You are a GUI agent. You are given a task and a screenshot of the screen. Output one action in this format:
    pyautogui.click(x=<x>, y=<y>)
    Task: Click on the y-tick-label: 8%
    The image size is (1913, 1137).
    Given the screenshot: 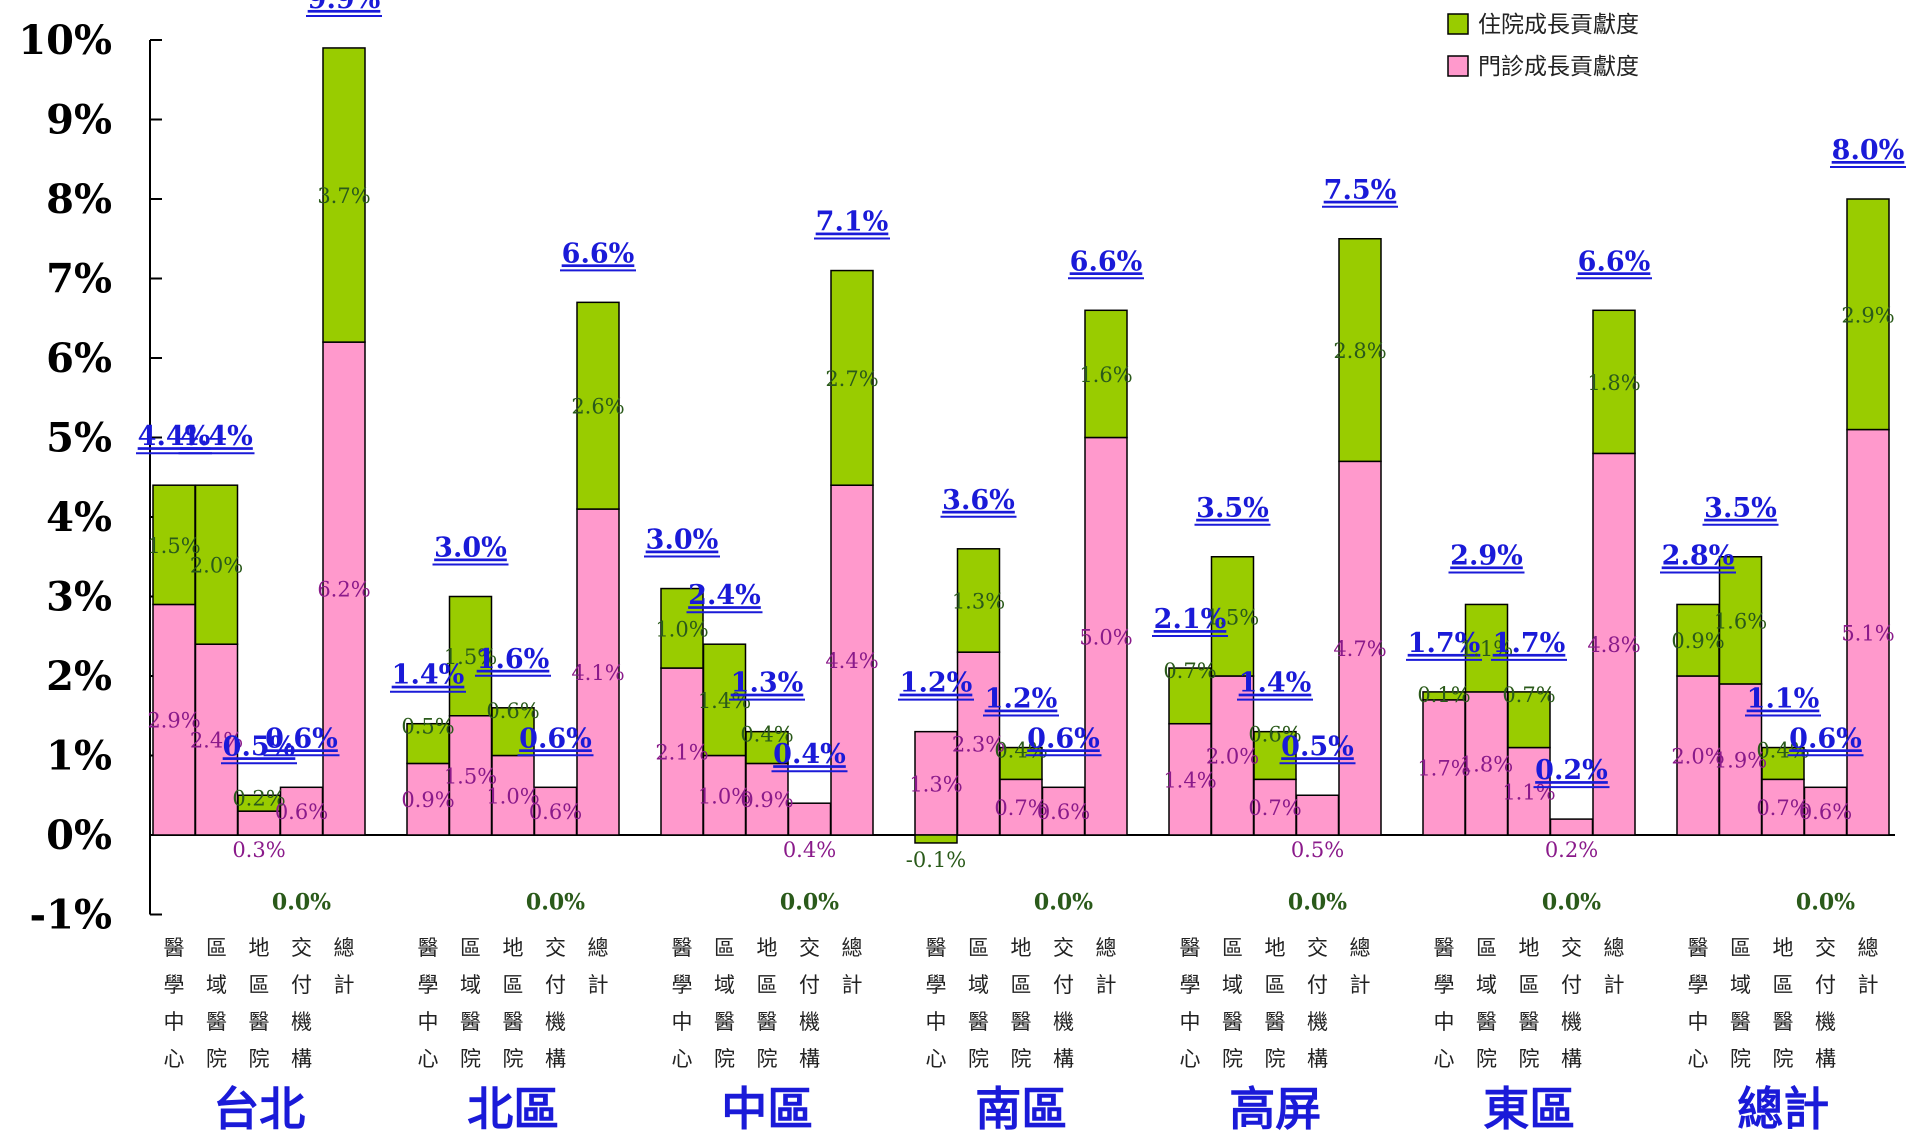 What is the action you would take?
    pyautogui.click(x=79, y=199)
    